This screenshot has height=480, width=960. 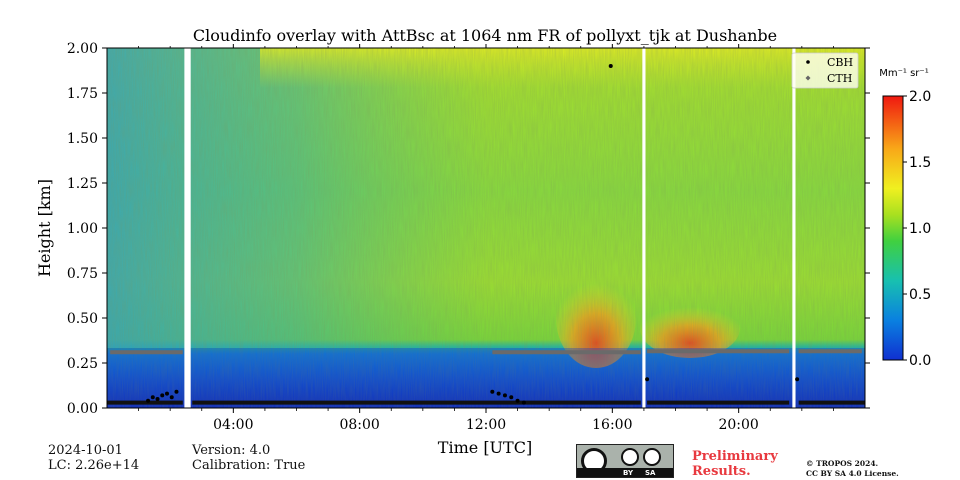 What do you see at coordinates (842, 463) in the screenshot?
I see `copyright-line1: © TROPOS 2024.` at bounding box center [842, 463].